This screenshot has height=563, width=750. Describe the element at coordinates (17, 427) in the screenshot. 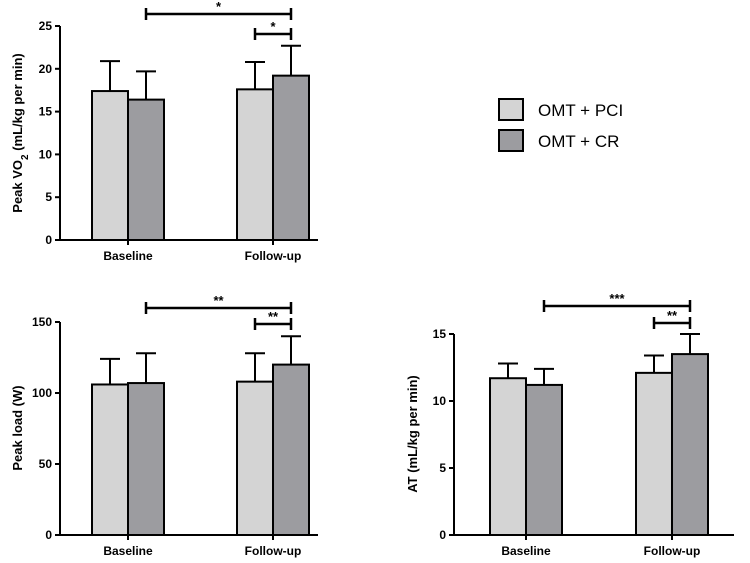

I see `y-axis-label: Peak load (W)` at that location.